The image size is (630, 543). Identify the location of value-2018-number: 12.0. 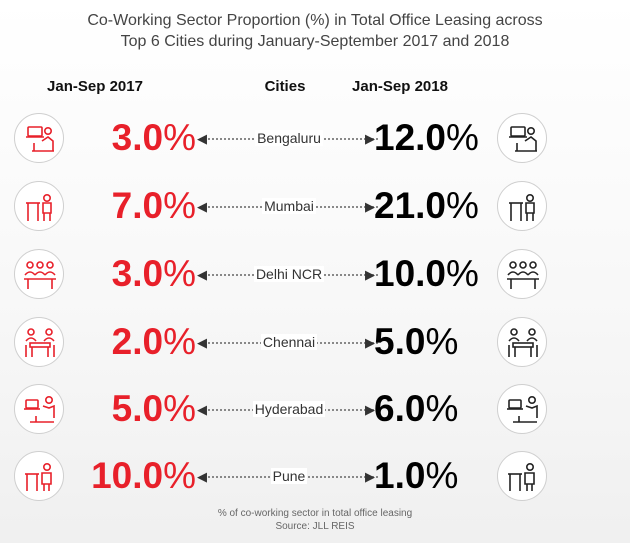
(410, 137).